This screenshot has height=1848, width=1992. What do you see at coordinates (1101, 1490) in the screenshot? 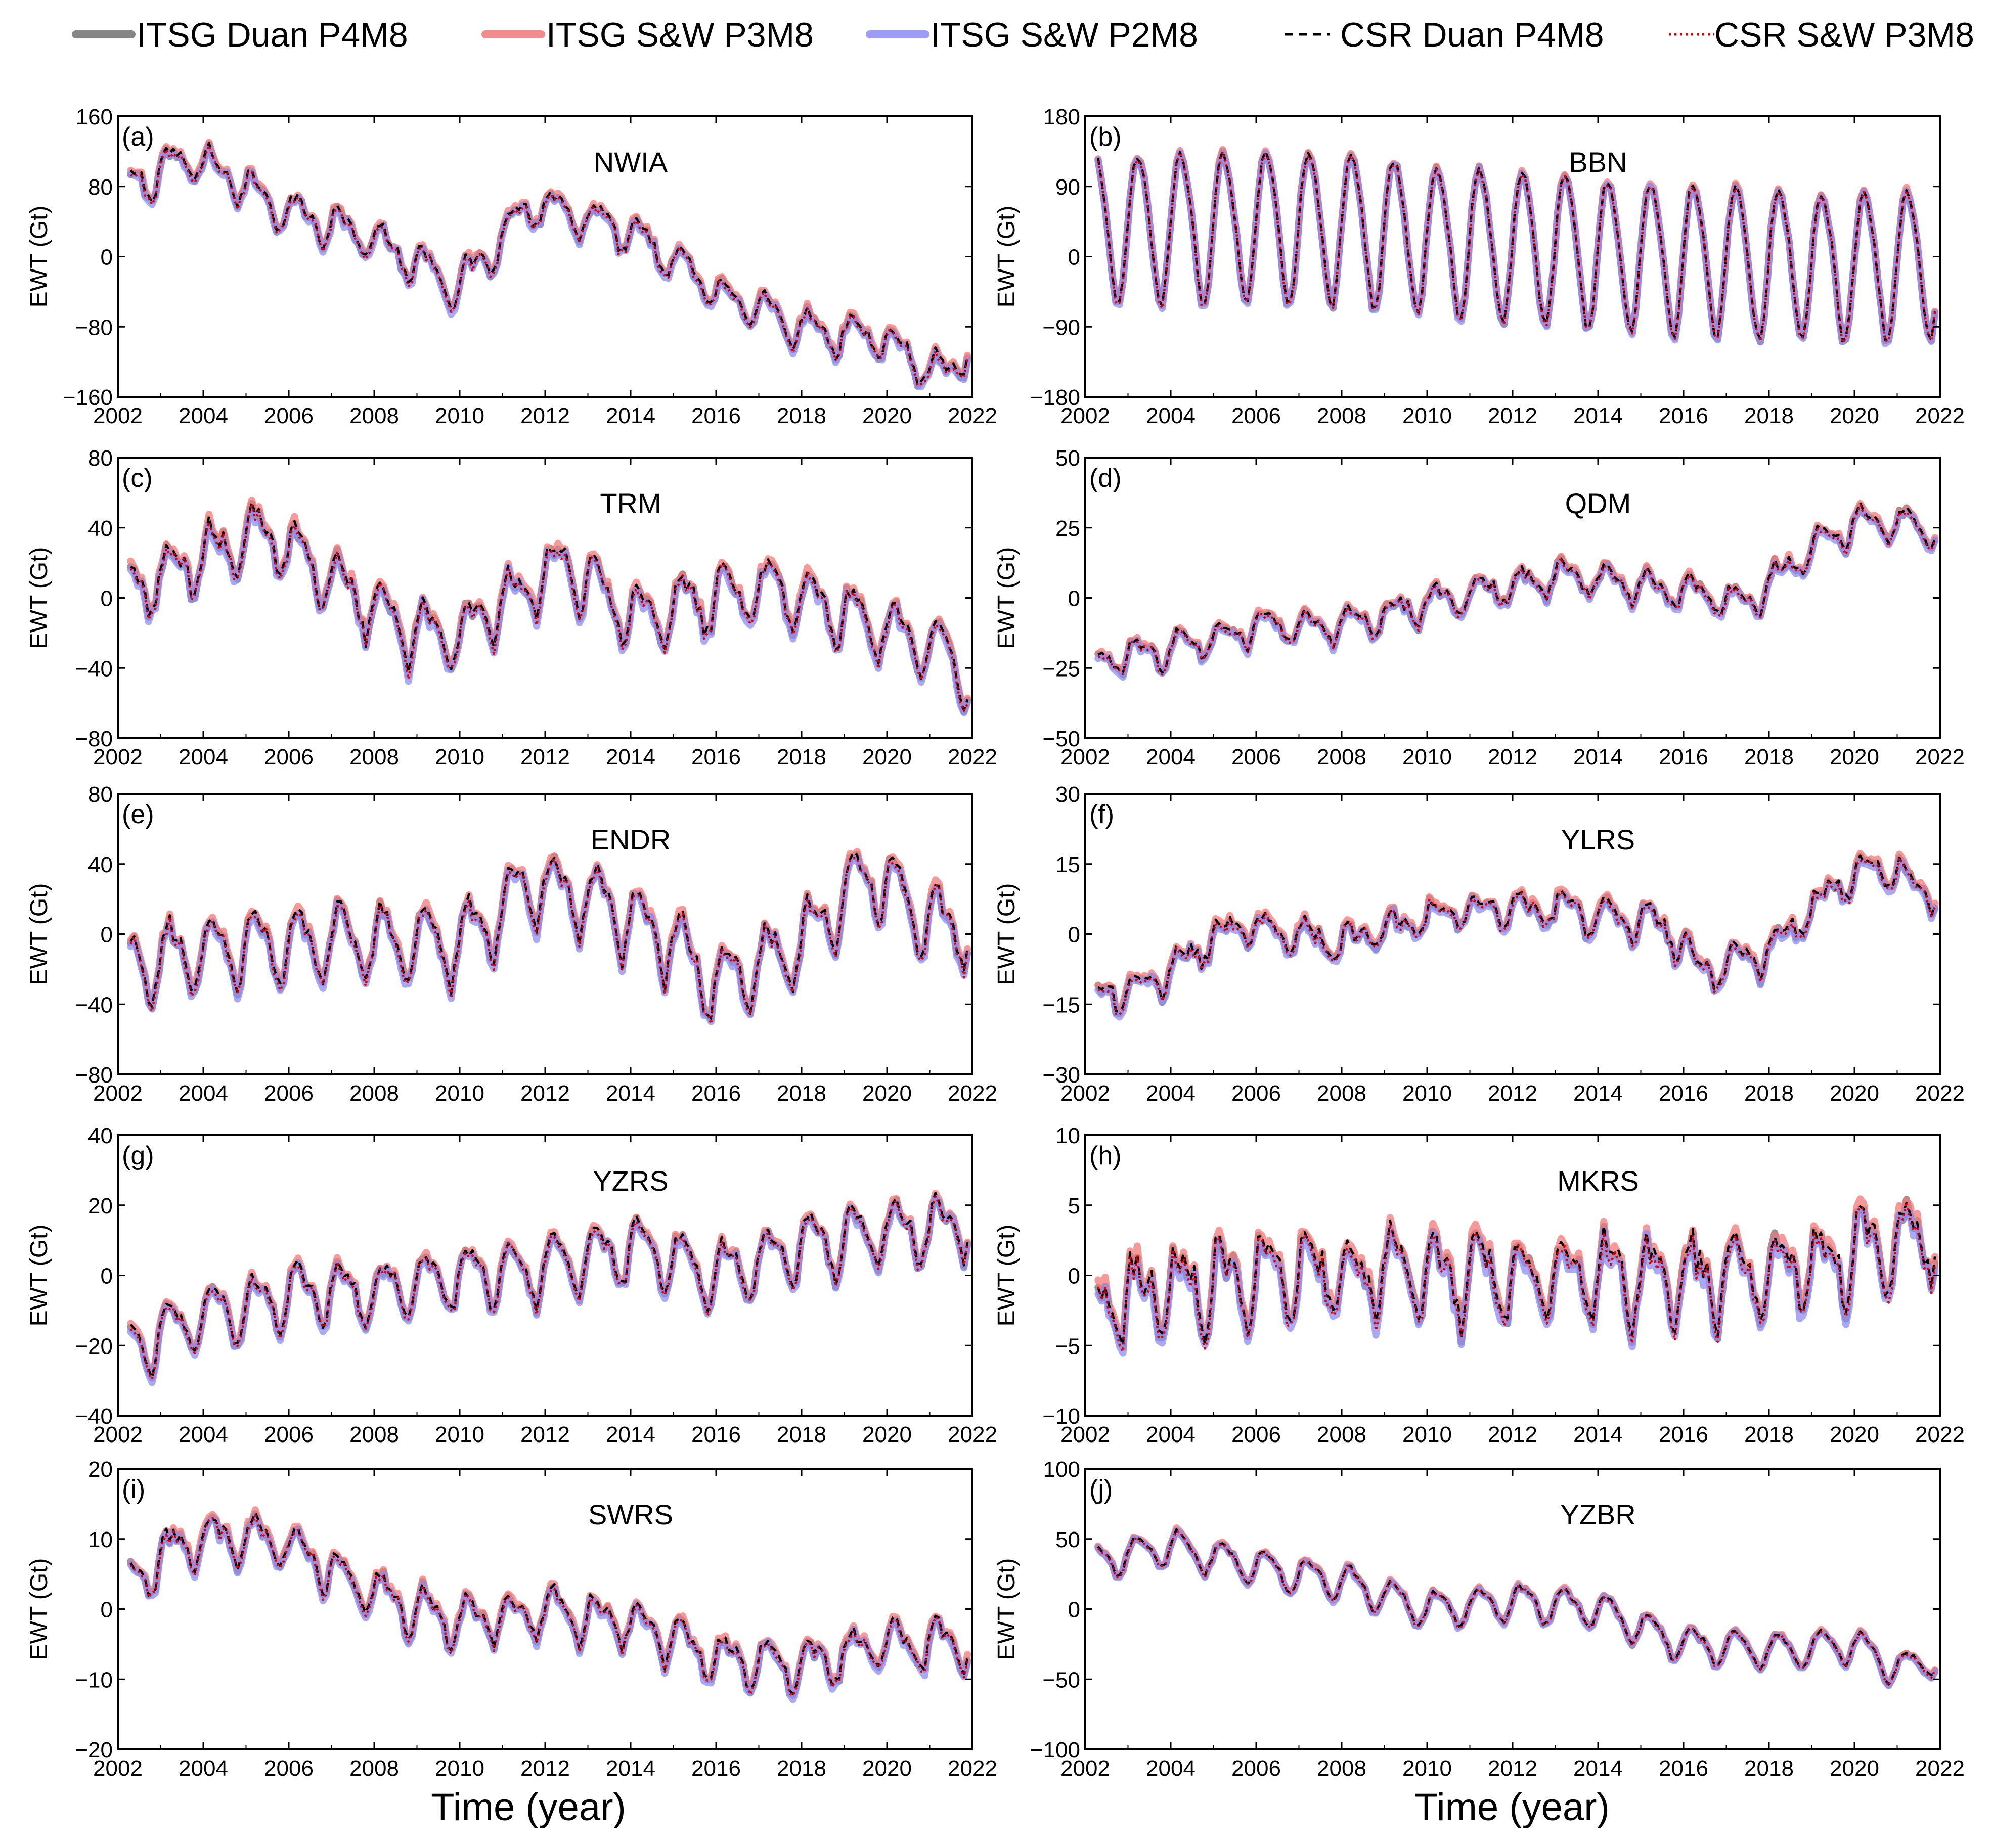
I see `panel-tag: (j)` at bounding box center [1101, 1490].